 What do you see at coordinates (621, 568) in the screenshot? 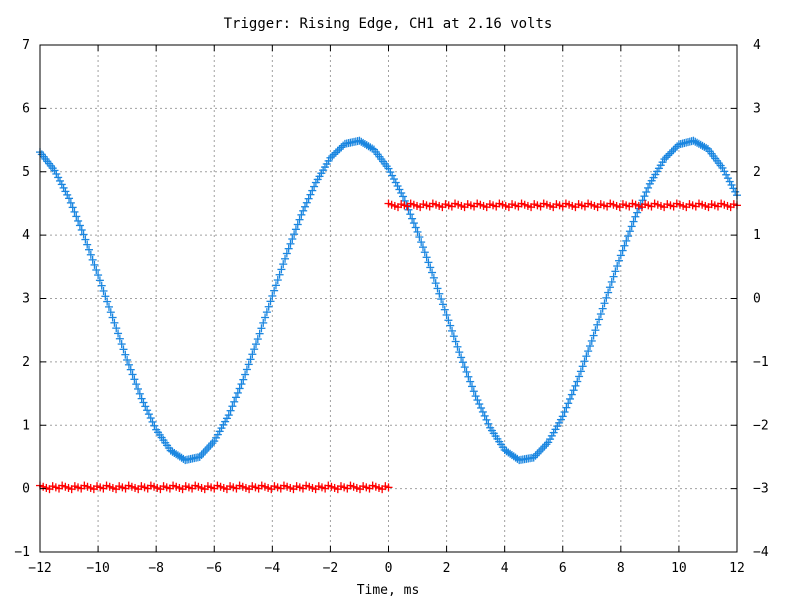
I see `x-tick-label: 8` at bounding box center [621, 568].